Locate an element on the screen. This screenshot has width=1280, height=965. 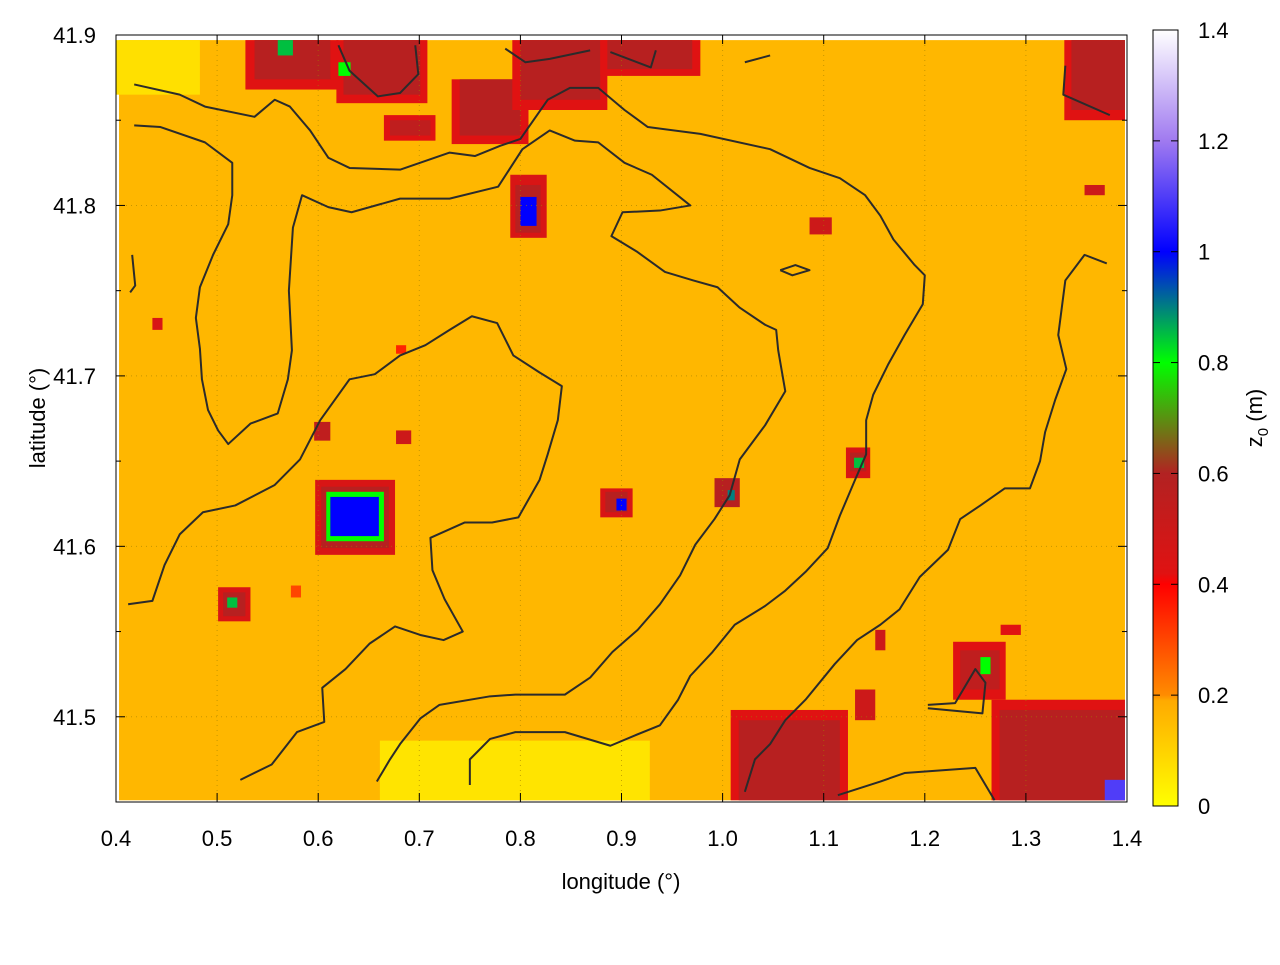
x-tick-label: 0.6 is located at coordinates (318, 838).